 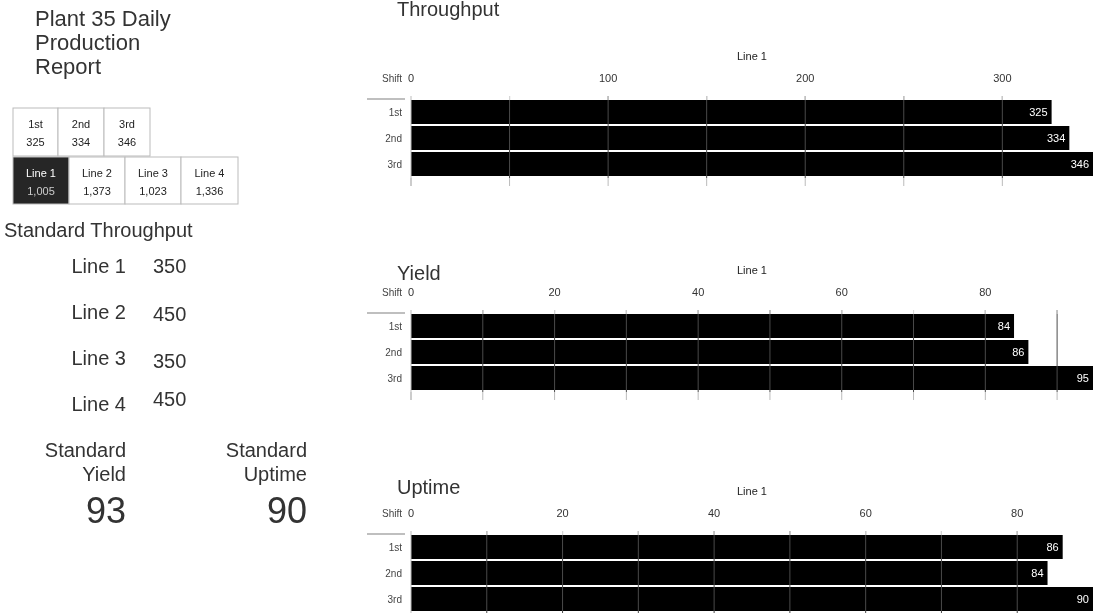 I want to click on text: 1,336, so click(x=209, y=191).